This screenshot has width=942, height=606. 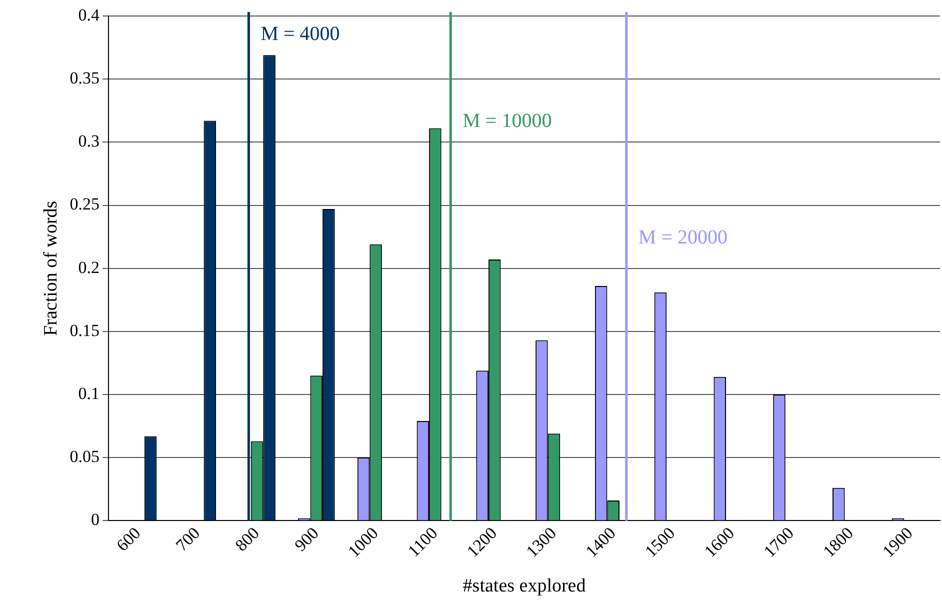 I want to click on y-axis-title: Fraction of words, so click(x=51, y=268).